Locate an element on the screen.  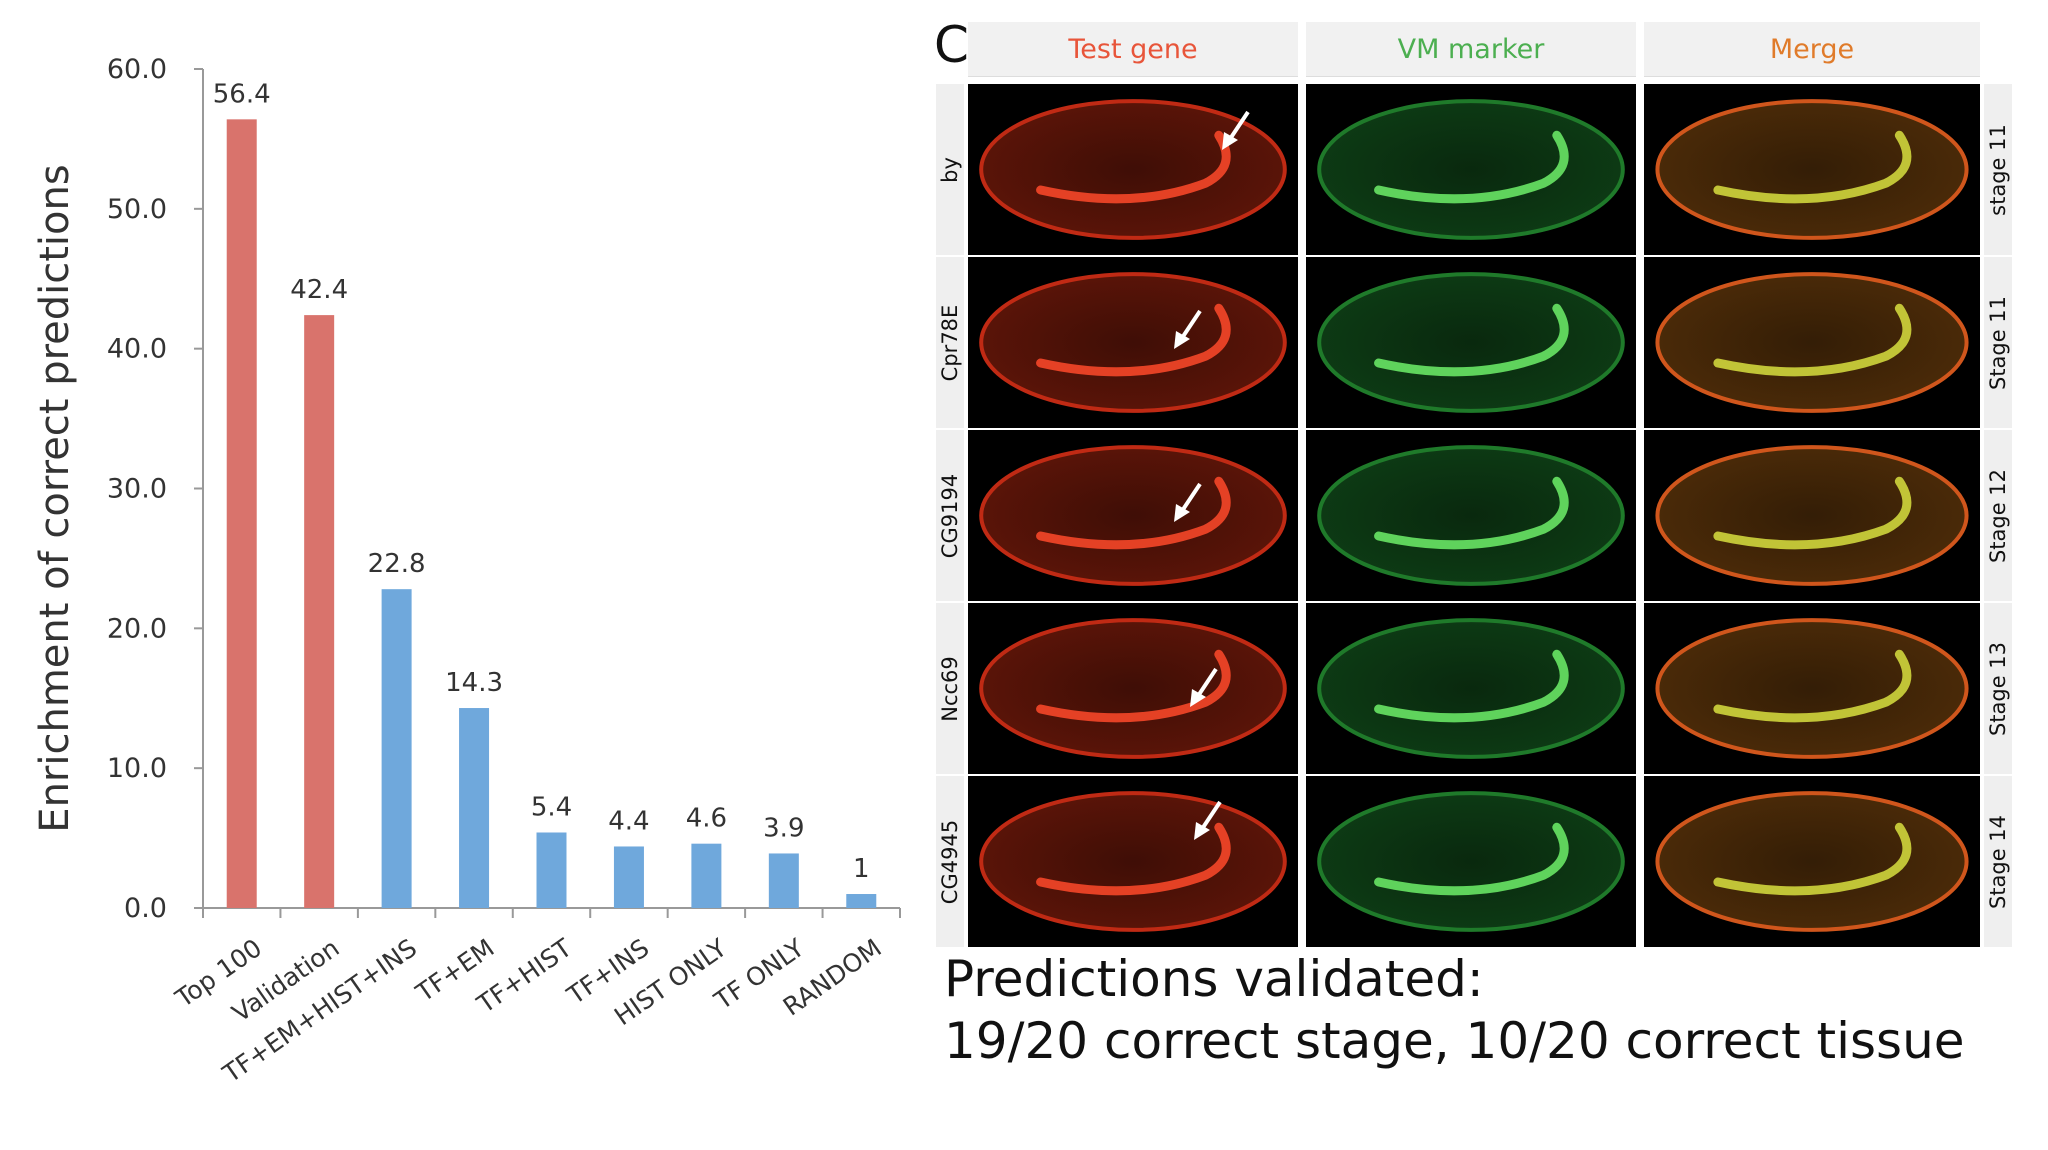
row-gene-label: CG4945 is located at coordinates (950, 861).